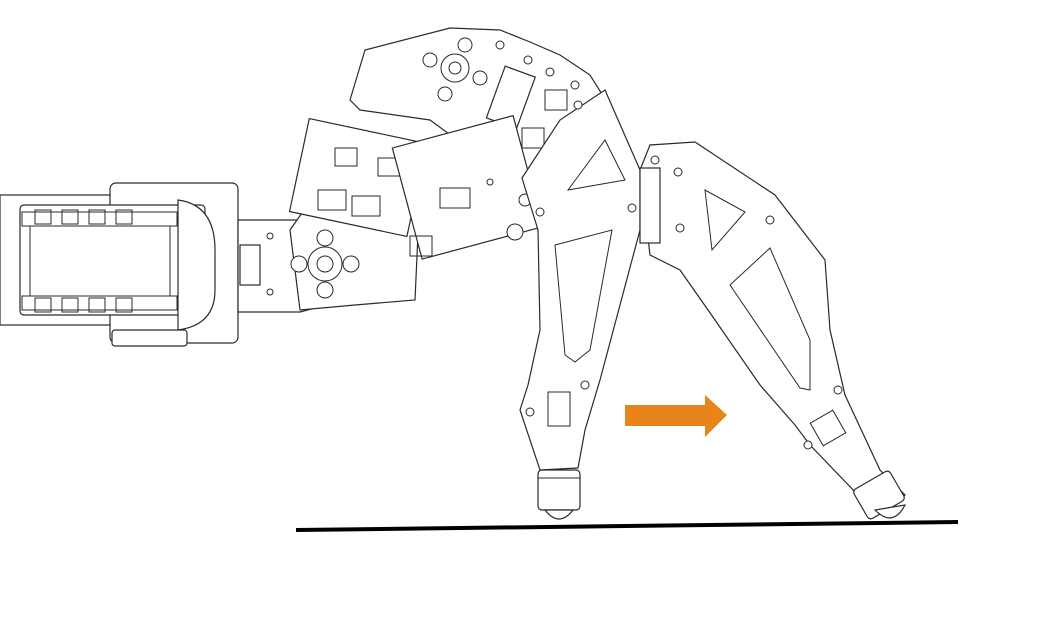 Image resolution: width=1043 pixels, height=632 pixels. I want to click on robot-body, so click(119, 264).